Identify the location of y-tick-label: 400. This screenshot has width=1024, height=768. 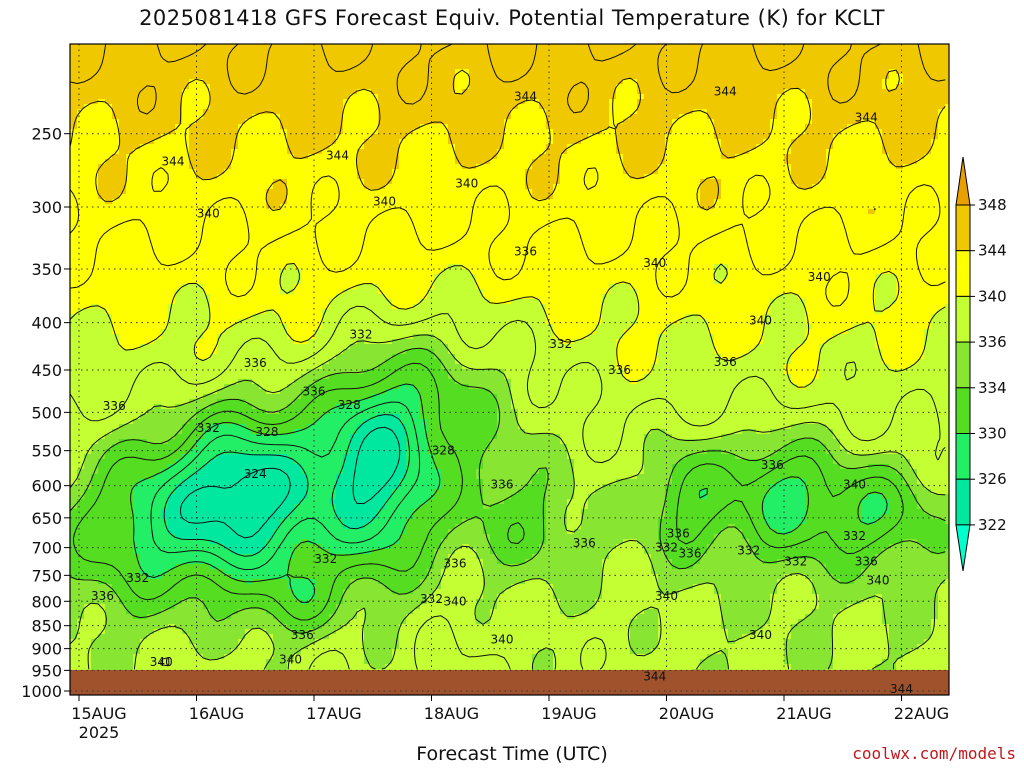
(46, 323).